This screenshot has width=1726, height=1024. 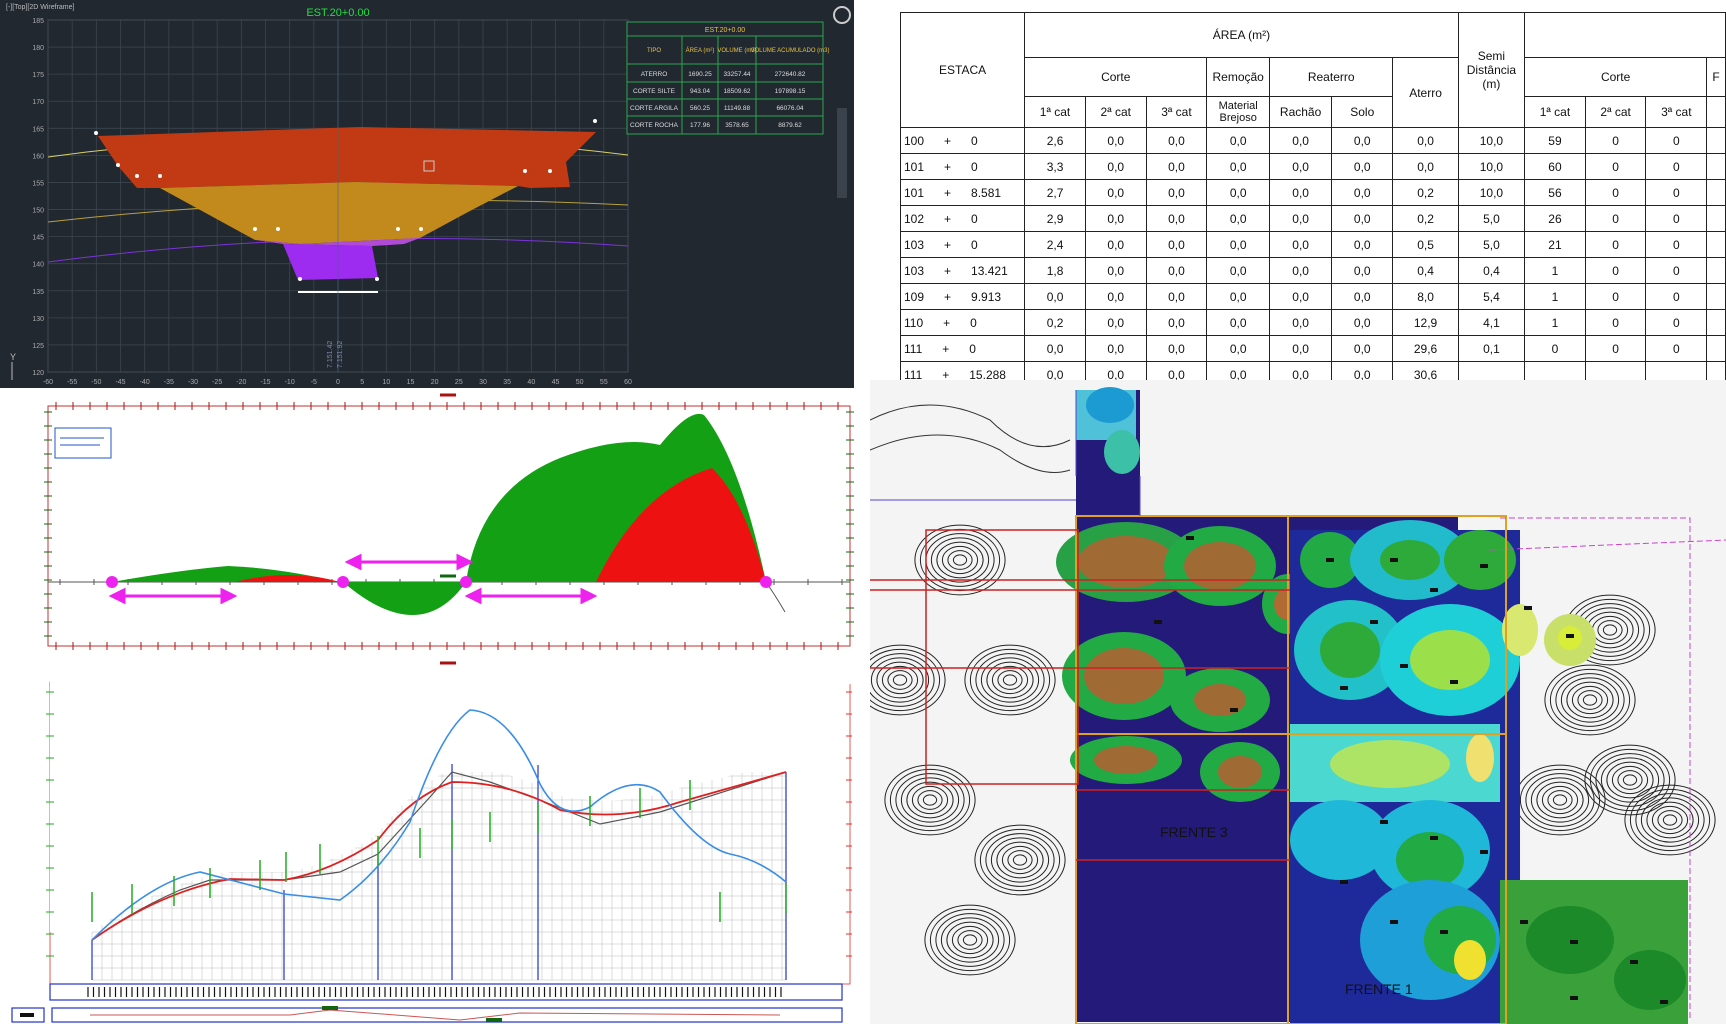 What do you see at coordinates (72, 382) in the screenshot?
I see `x-tick-label: -55` at bounding box center [72, 382].